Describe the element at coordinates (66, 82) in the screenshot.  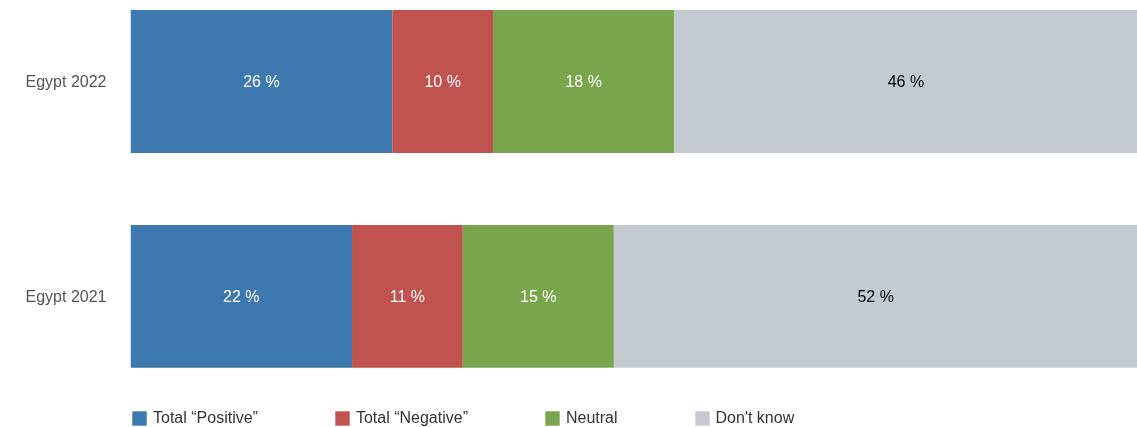
I see `y-tick-label: Egypt 2022` at that location.